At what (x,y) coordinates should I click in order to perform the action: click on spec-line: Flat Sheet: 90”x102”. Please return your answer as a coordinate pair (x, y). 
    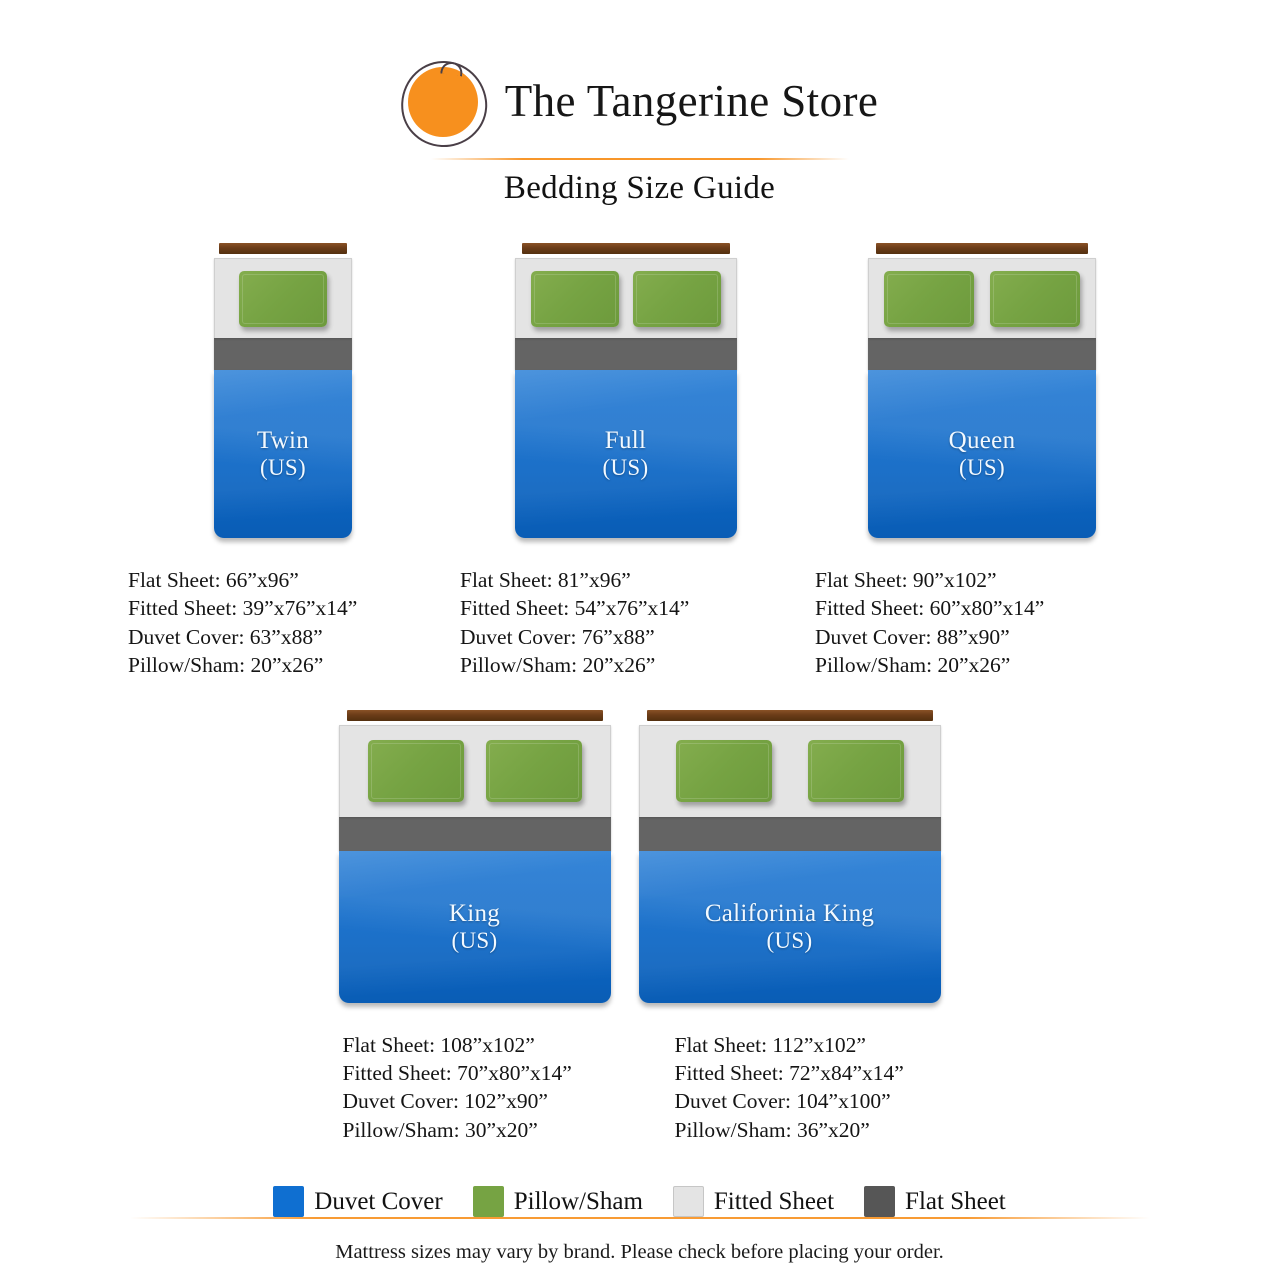
    Looking at the image, I should click on (906, 580).